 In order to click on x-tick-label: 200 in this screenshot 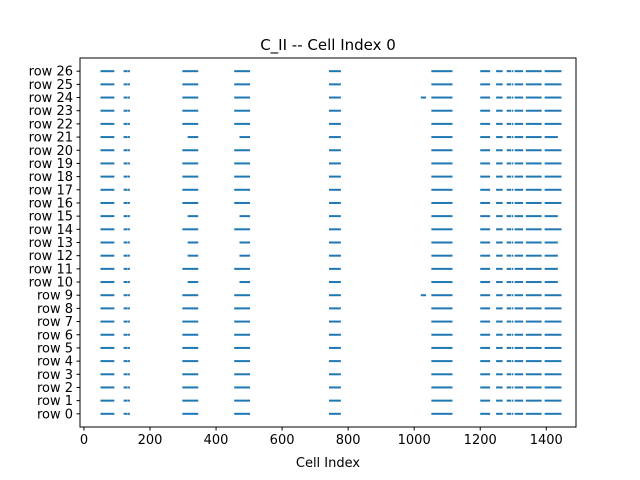, I will do `click(150, 440)`.